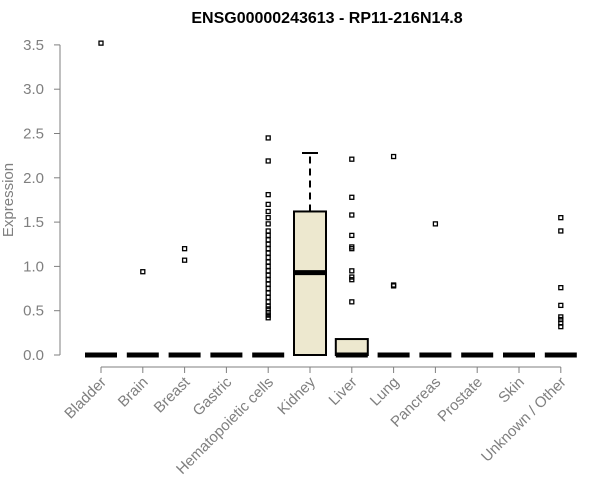 Image resolution: width=600 pixels, height=500 pixels. I want to click on y-axis: 0.0 0.5 1.0 1.5 2.0 2.5 3.0 3.5, so click(42, 200).